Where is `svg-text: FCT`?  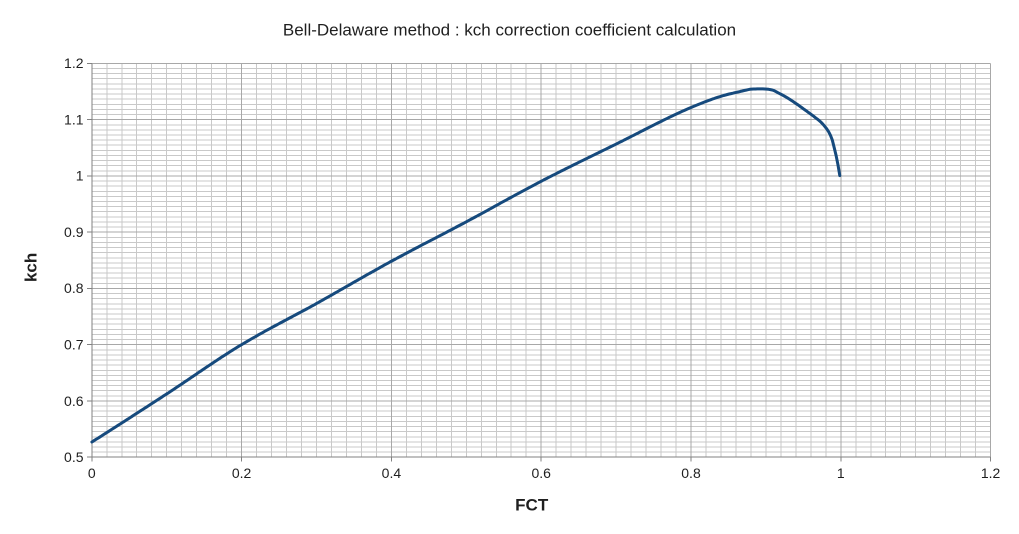
svg-text: FCT is located at coordinates (532, 505).